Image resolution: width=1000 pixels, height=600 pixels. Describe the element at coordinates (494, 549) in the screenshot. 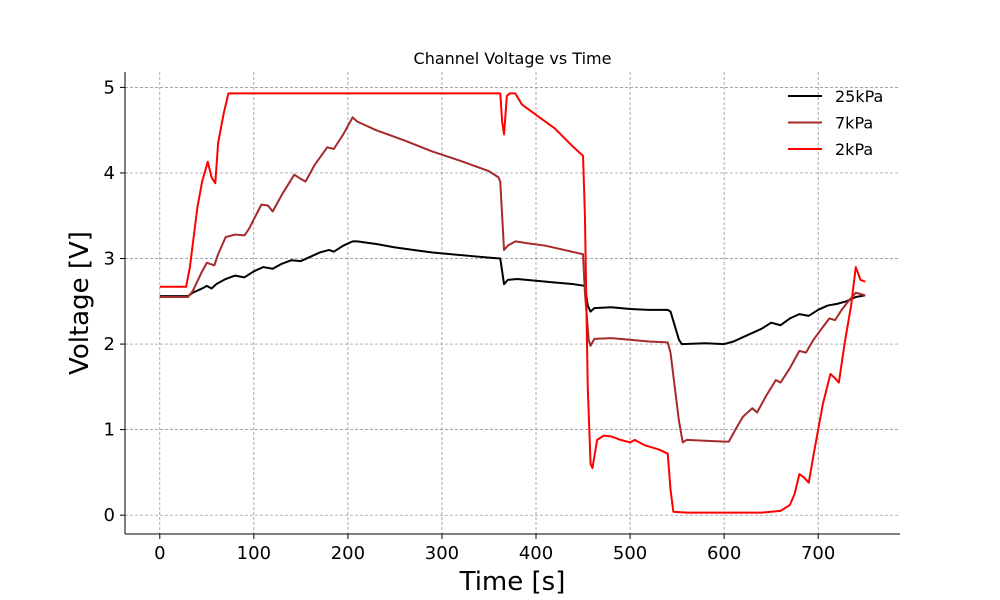

I see `x-axis-ticks: 0 100 200 300 400 500 600 700` at that location.